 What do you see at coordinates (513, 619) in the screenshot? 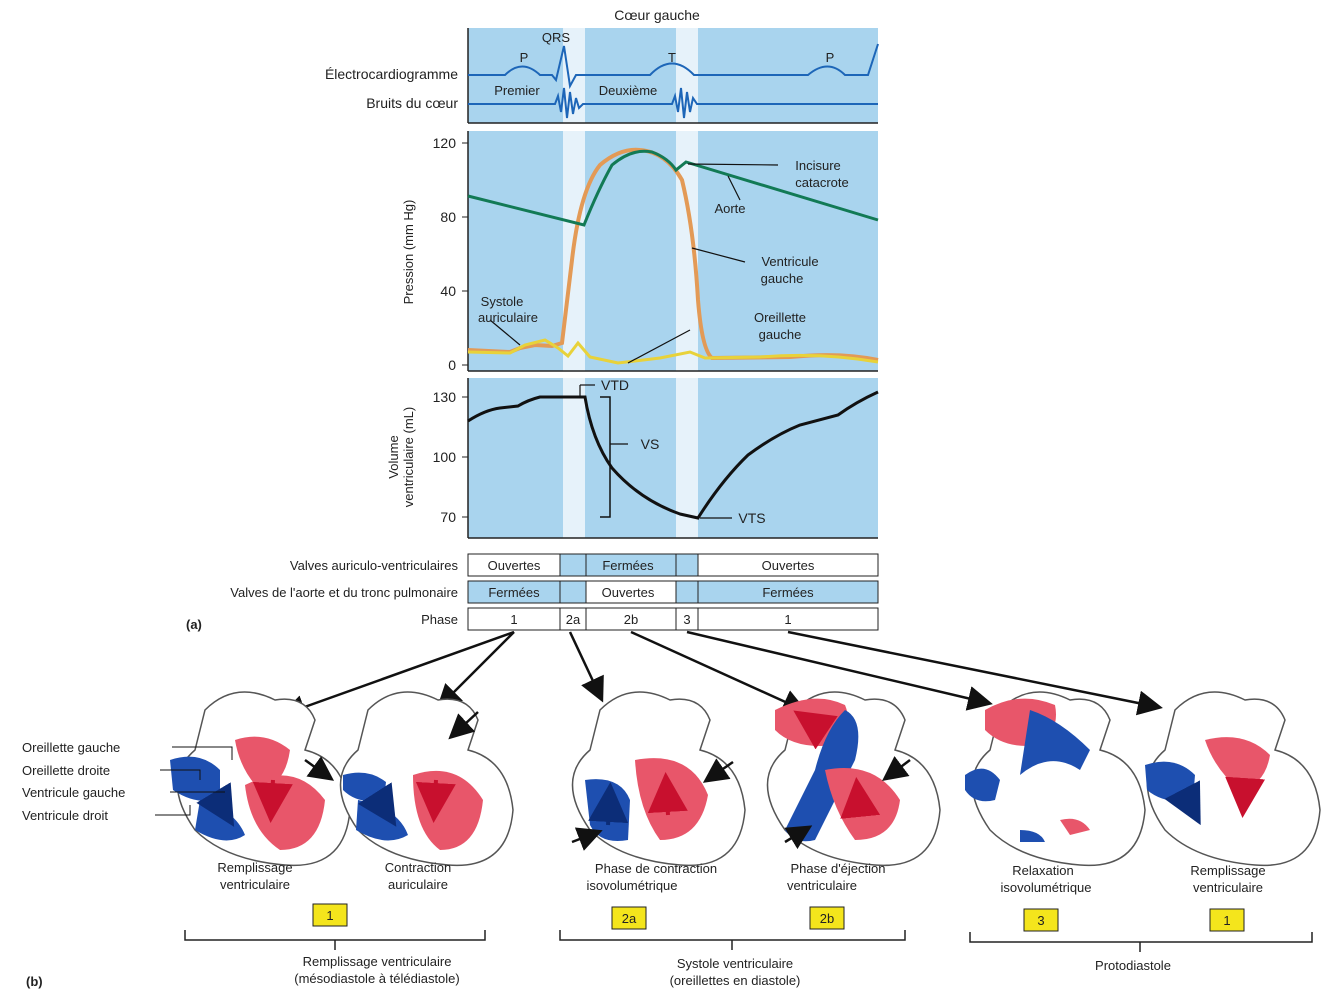
I see `phase-cell-1: 1` at bounding box center [513, 619].